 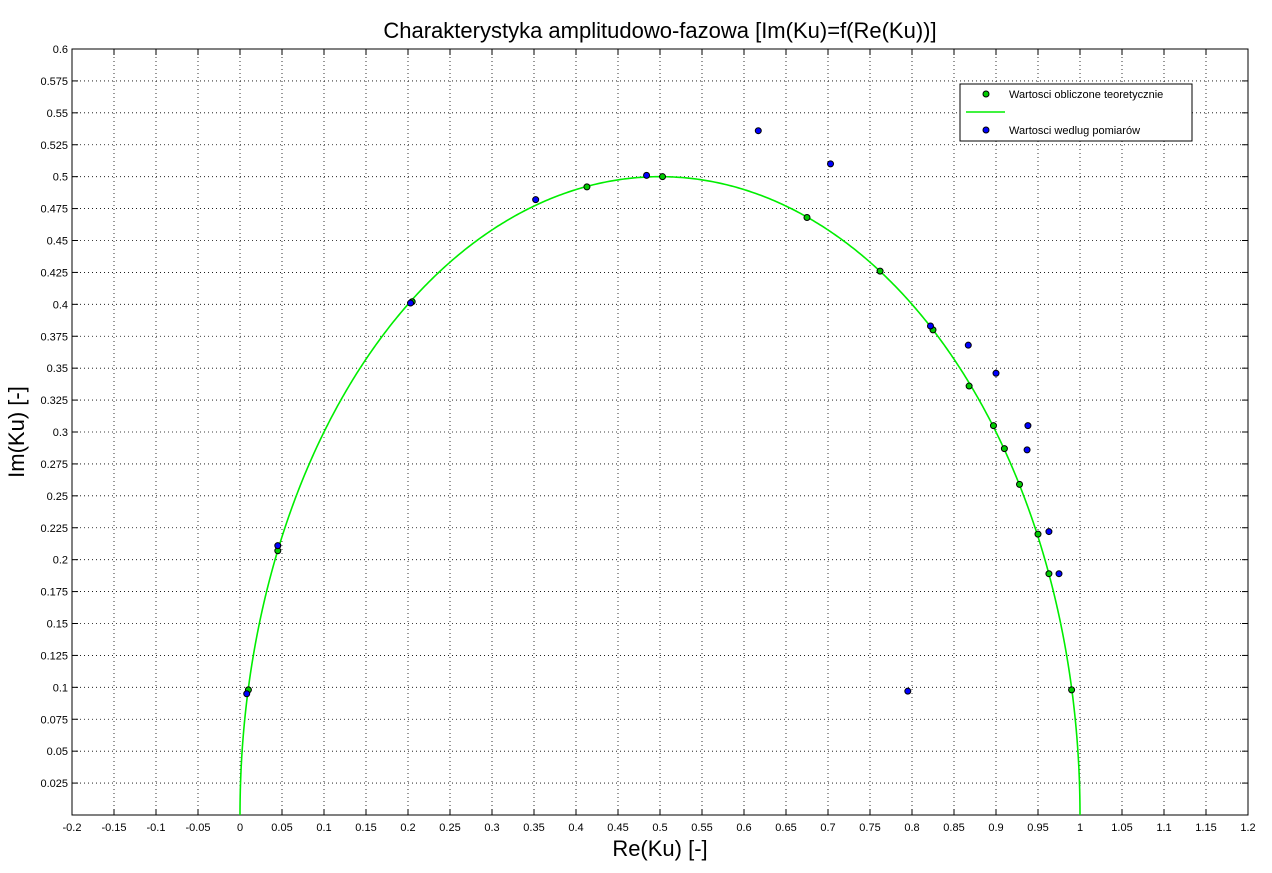 What do you see at coordinates (911, 828) in the screenshot?
I see `x-tick-label: 0.8` at bounding box center [911, 828].